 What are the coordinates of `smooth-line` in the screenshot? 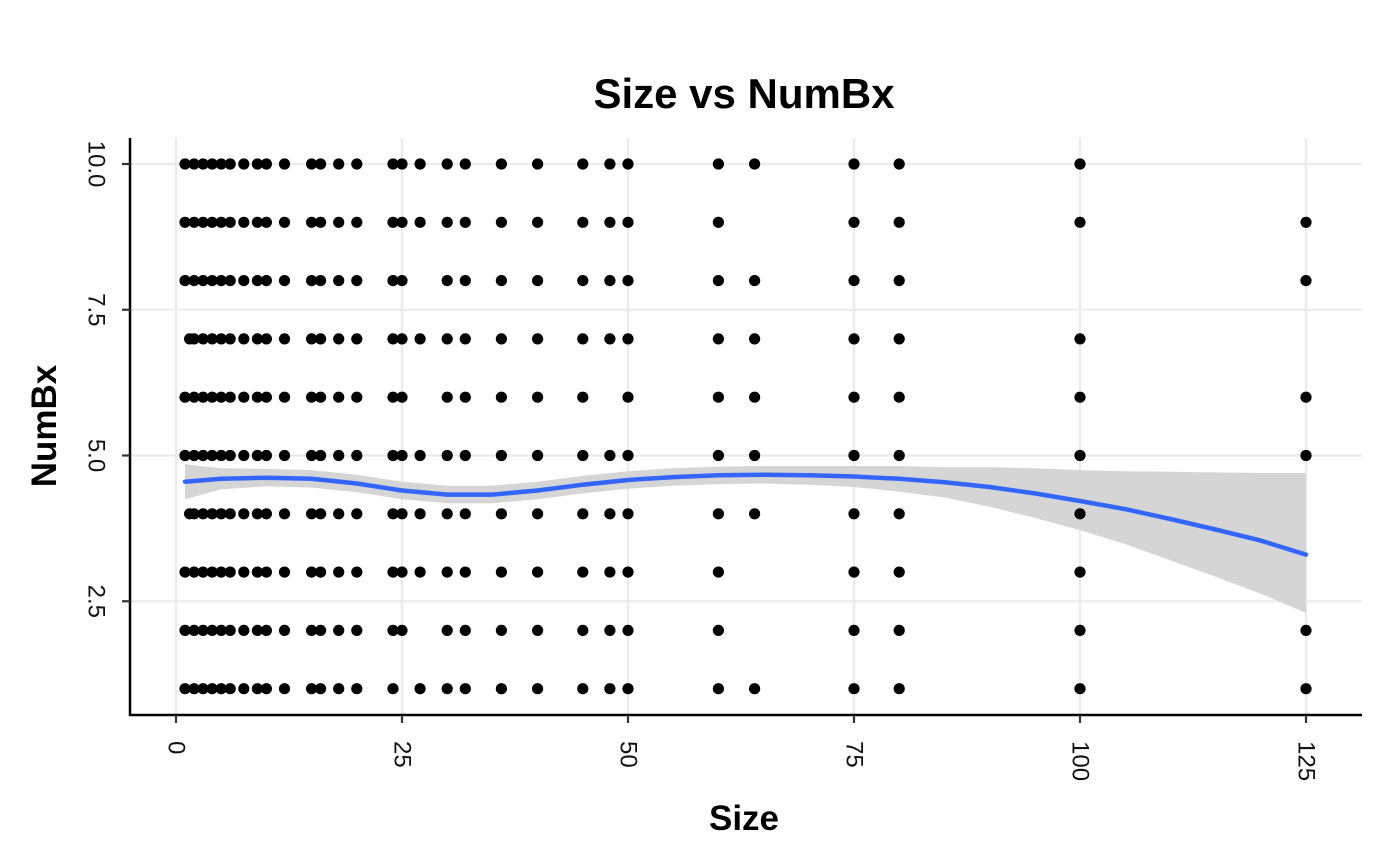 It's located at (745, 514).